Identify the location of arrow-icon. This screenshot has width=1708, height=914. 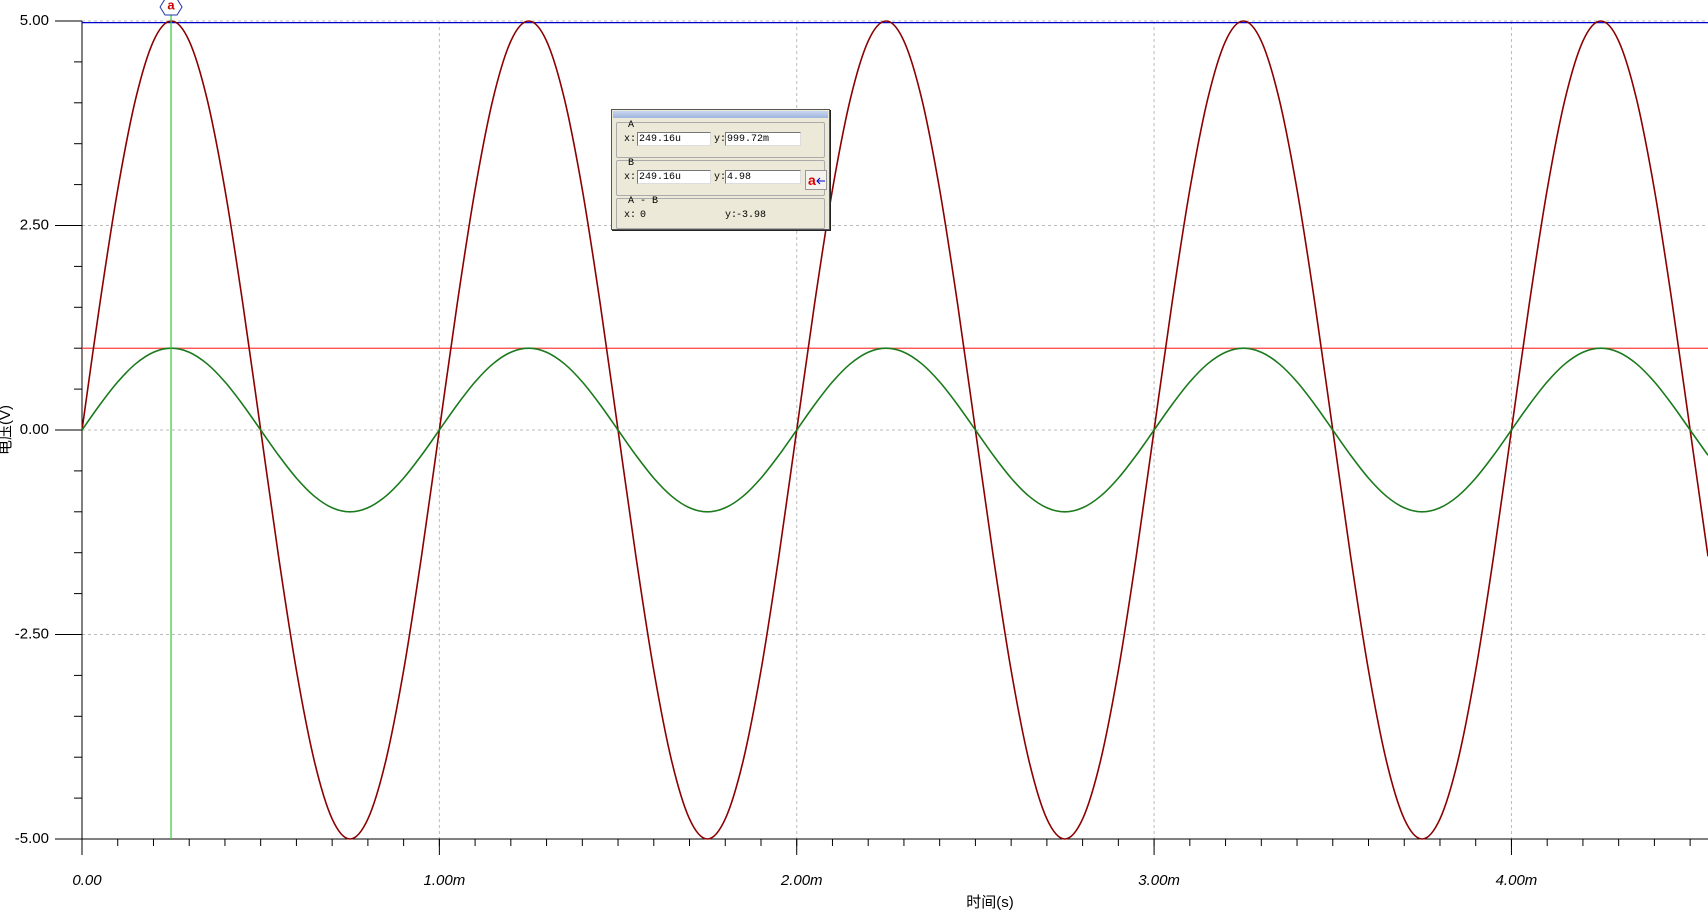
(820, 181).